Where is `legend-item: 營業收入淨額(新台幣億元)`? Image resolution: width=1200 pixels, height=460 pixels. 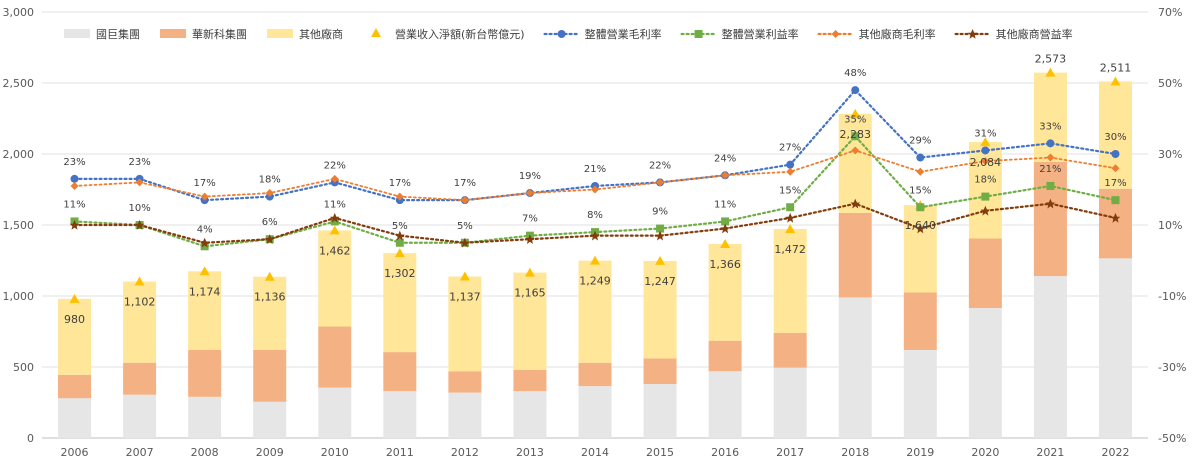 legend-item: 營業收入淨額(新台幣億元) is located at coordinates (448, 34).